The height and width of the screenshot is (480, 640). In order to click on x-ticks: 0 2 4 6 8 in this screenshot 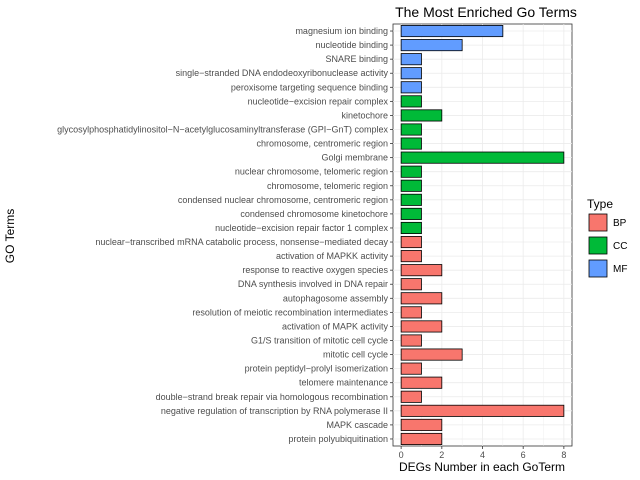, I will do `click(482, 453)`.